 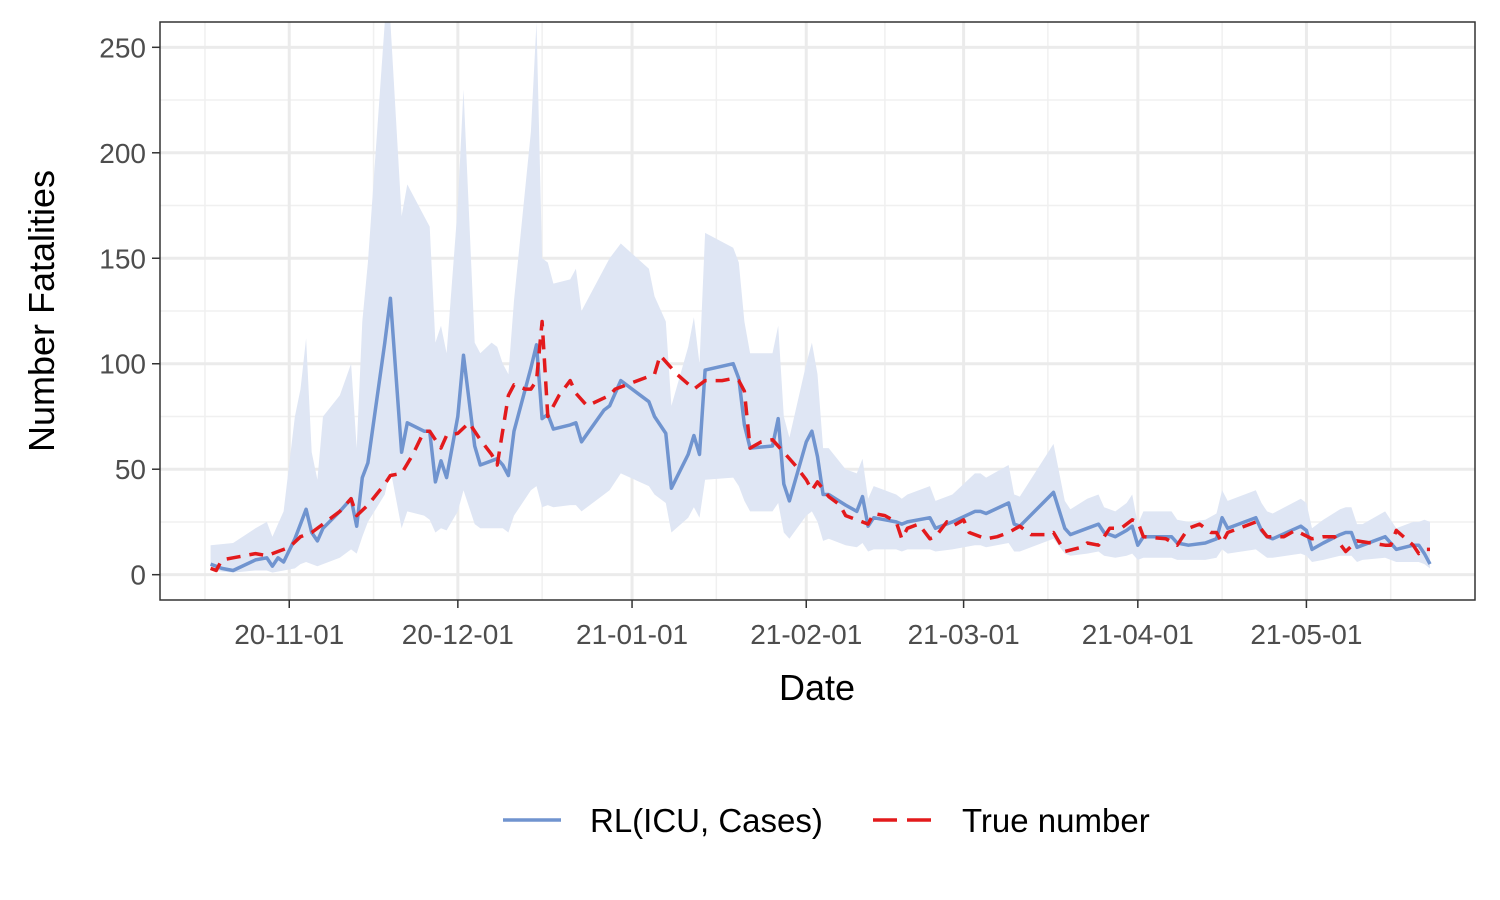 I want to click on x-tick-label: 21-01-01, so click(x=632, y=634).